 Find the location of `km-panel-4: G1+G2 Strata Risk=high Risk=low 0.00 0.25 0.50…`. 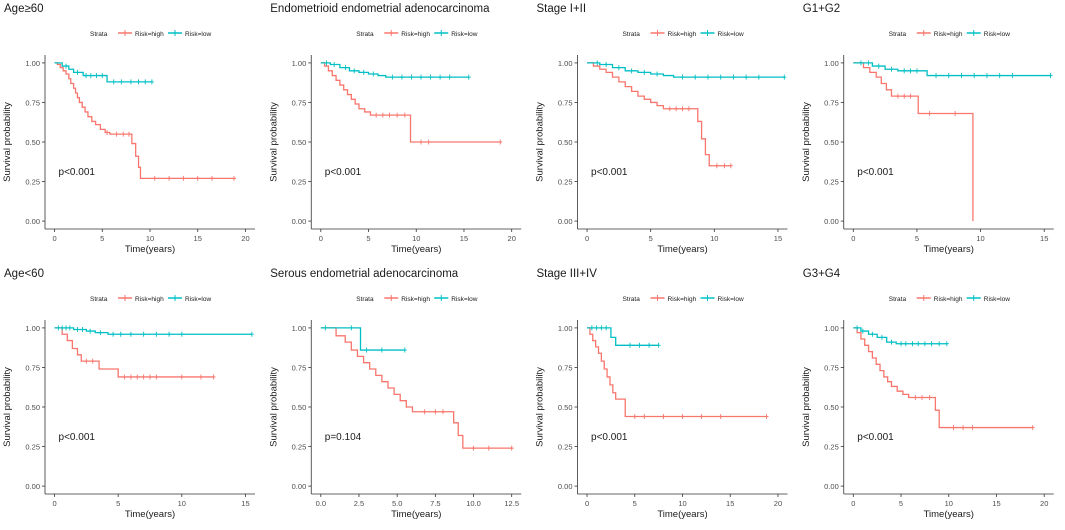

km-panel-4: G1+G2 Strata Risk=high Risk=low 0.00 0.25 0.50… is located at coordinates (927, 129).